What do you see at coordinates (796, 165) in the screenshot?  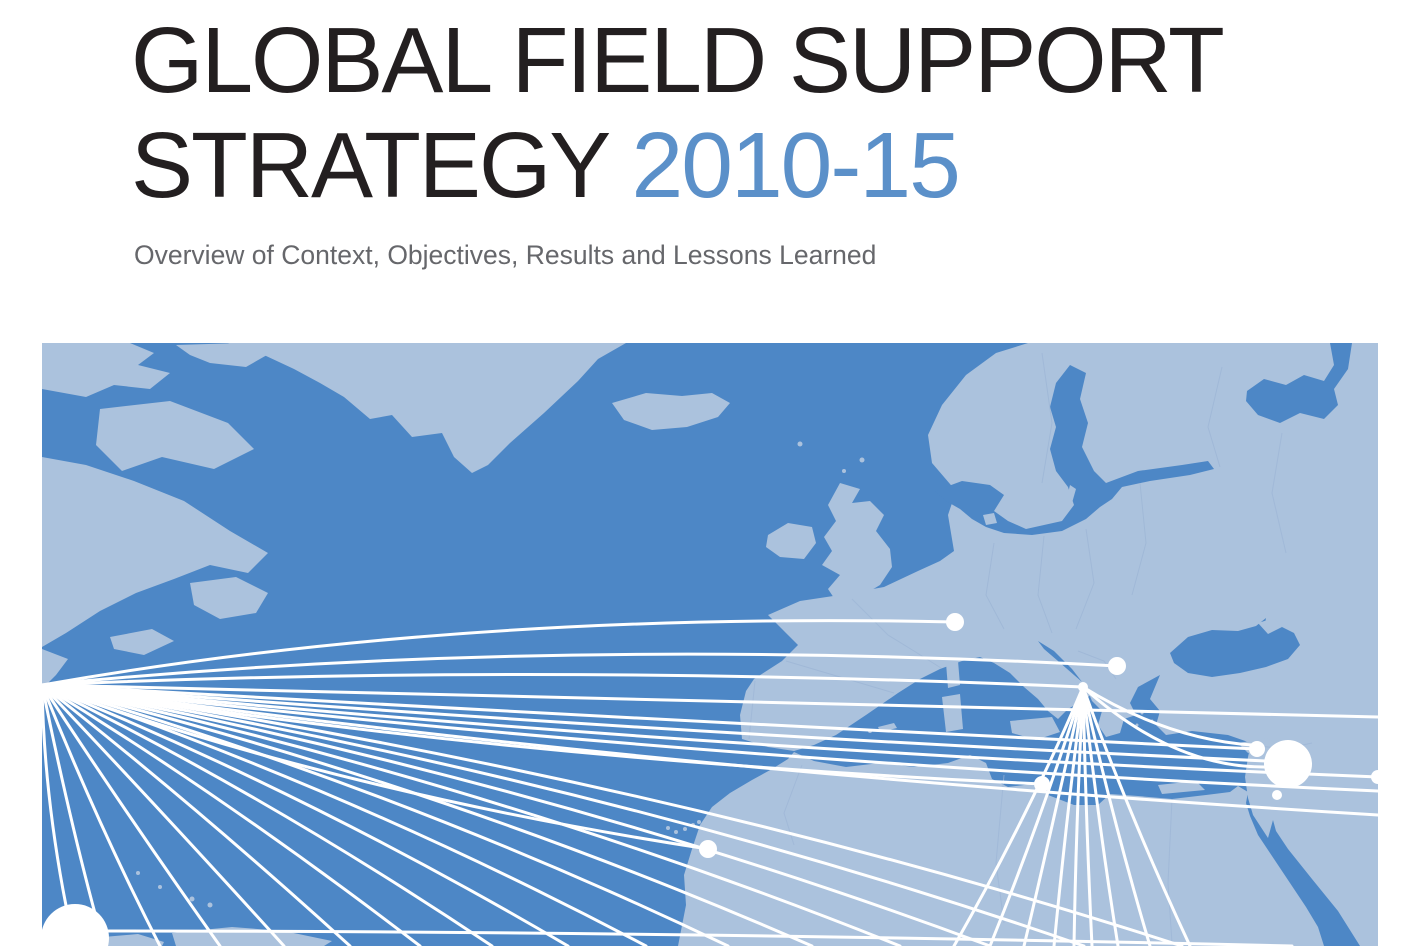 I see `cover-title-year: 2010-15` at bounding box center [796, 165].